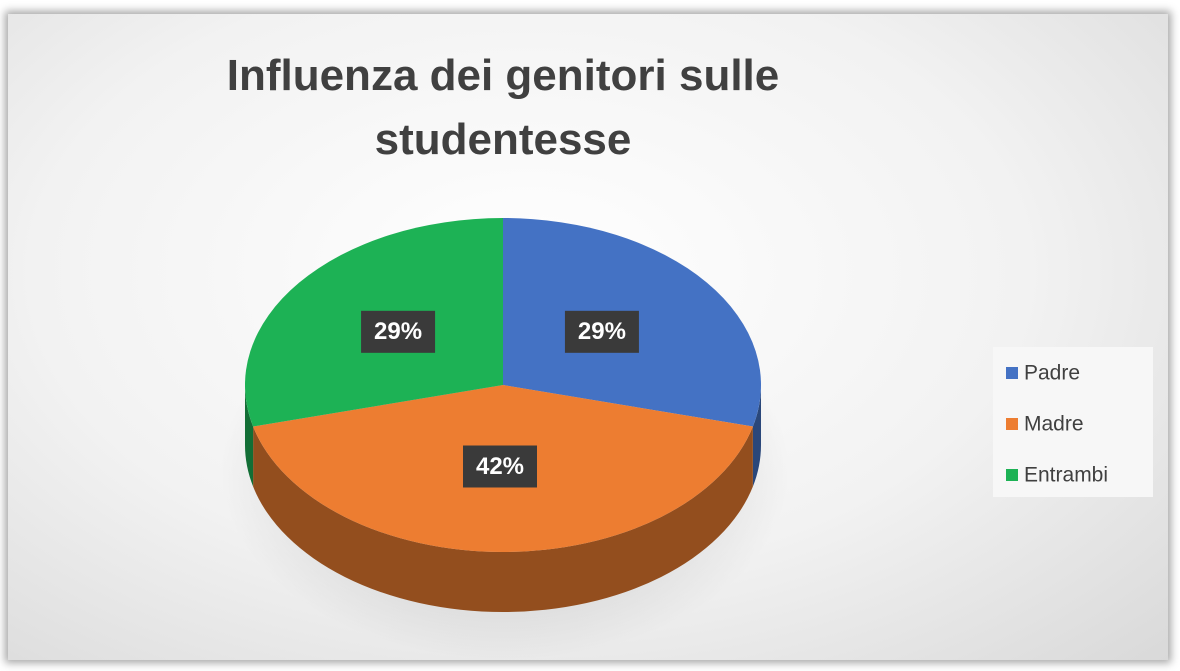  I want to click on data-label: 42%, so click(500, 466).